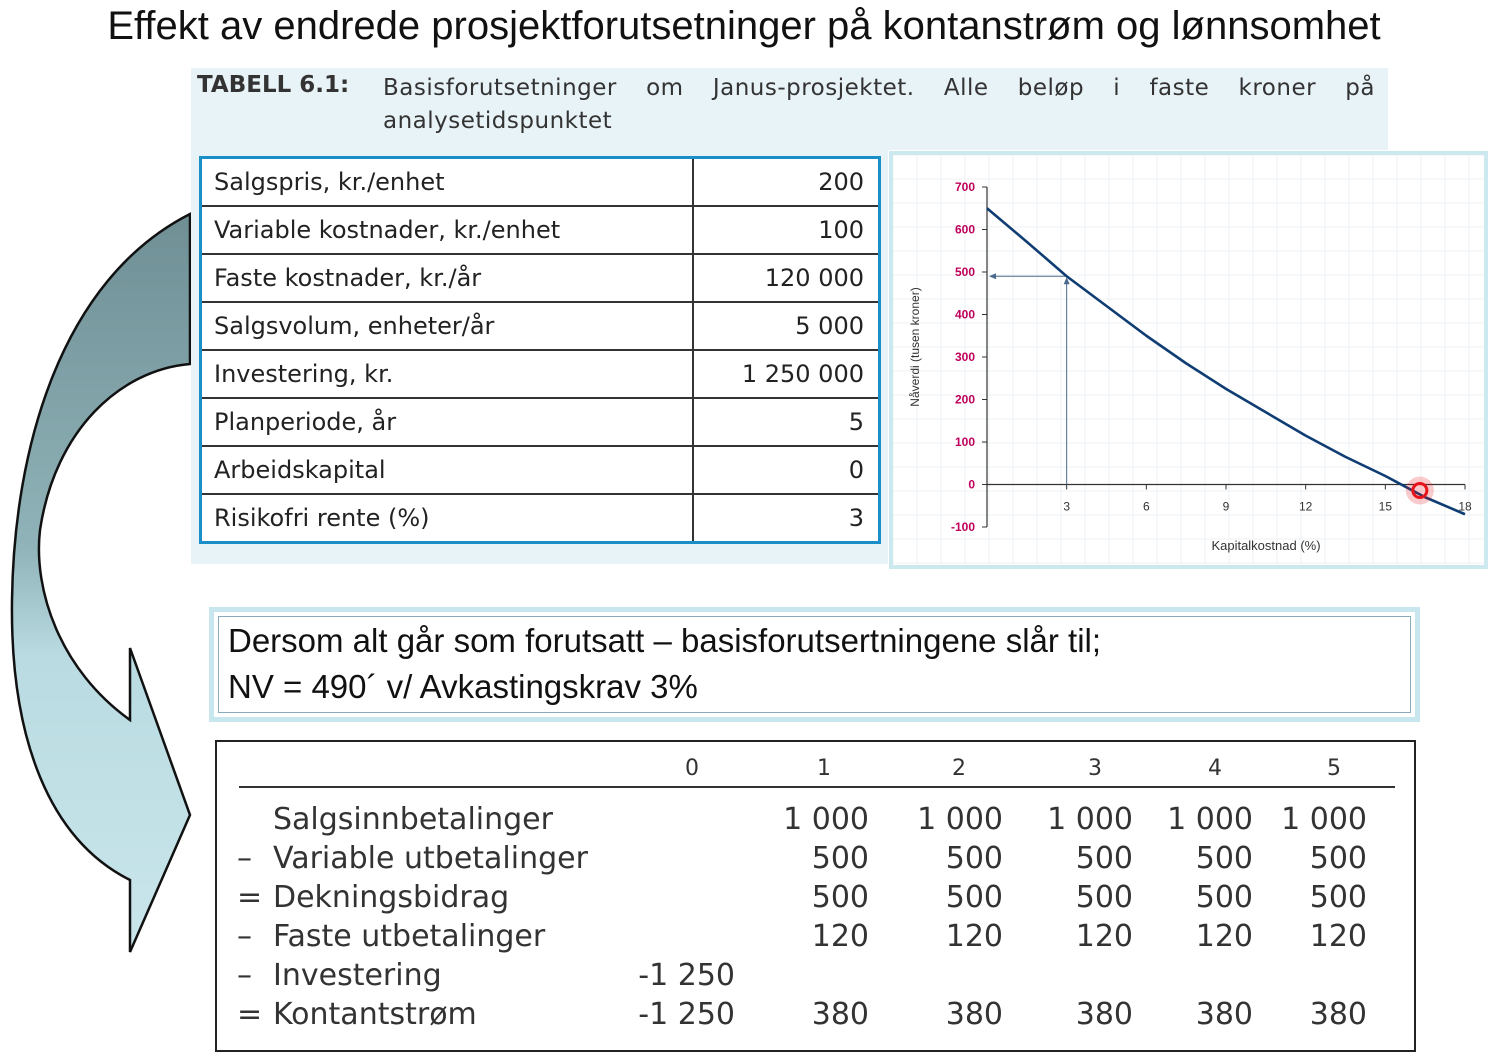 Image resolution: width=1488 pixels, height=1060 pixels. Describe the element at coordinates (692, 768) in the screenshot. I see `period-header: 0` at that location.